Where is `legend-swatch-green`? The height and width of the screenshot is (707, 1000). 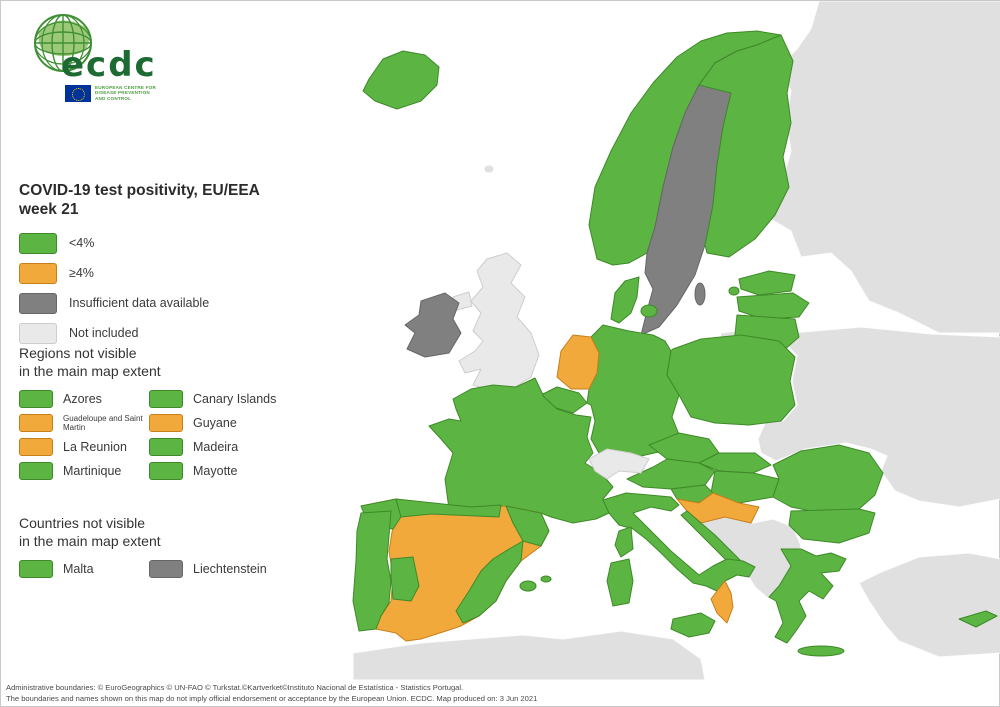
legend-swatch-green is located at coordinates (38, 243).